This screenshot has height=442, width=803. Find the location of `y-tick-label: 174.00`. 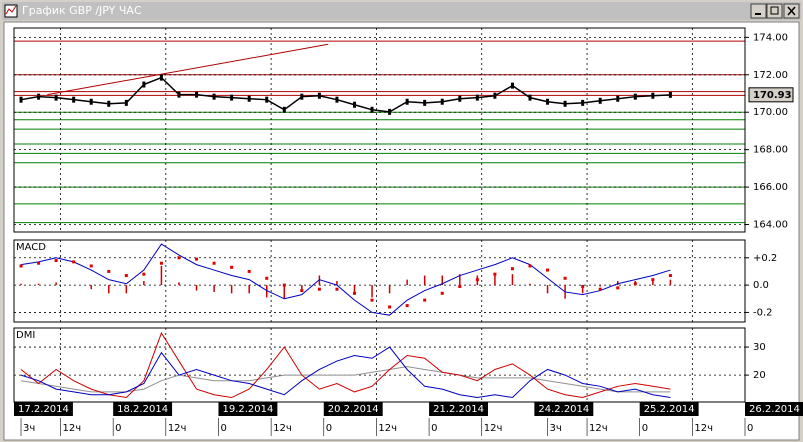

y-tick-label: 174.00 is located at coordinates (770, 37).